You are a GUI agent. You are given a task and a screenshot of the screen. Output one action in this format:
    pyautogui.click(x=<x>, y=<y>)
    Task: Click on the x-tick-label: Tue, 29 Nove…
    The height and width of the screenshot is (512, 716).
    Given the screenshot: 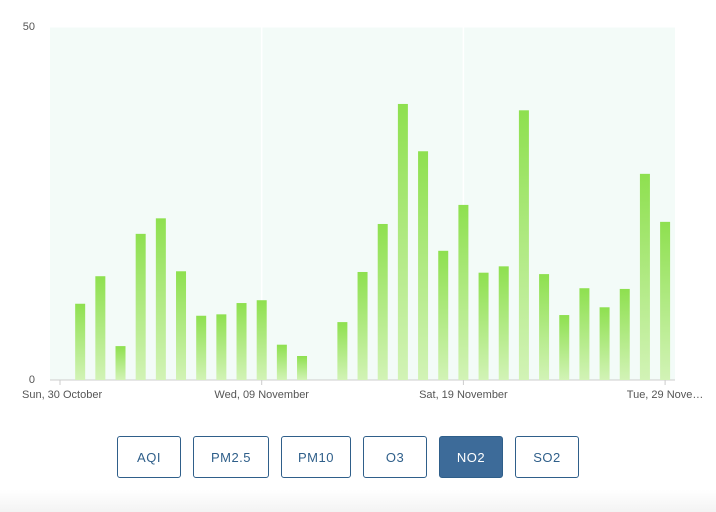 What is the action you would take?
    pyautogui.click(x=665, y=395)
    